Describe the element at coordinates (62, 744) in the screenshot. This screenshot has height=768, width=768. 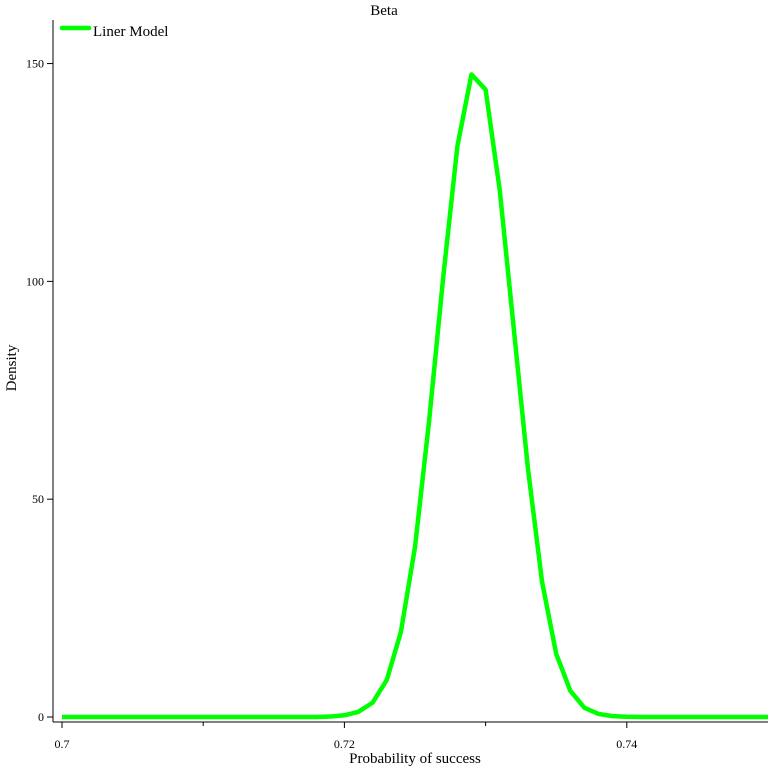
I see `x-tick-label: 0.7` at that location.